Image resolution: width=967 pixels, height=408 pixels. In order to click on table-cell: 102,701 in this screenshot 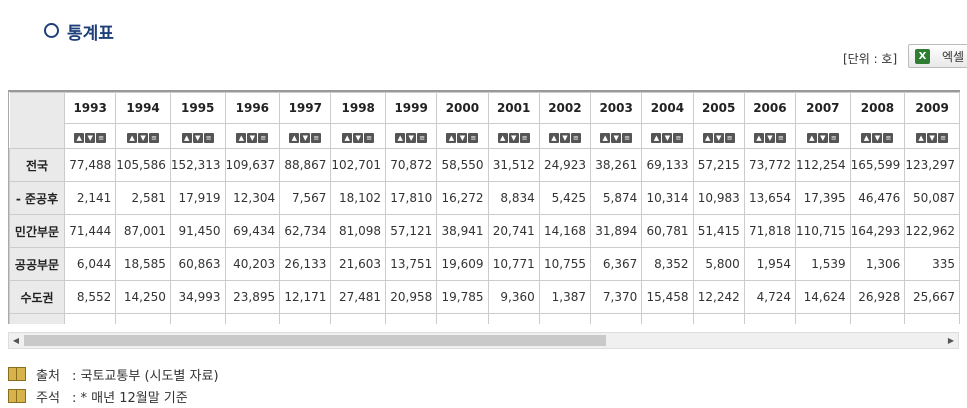, I will do `click(358, 165)`.